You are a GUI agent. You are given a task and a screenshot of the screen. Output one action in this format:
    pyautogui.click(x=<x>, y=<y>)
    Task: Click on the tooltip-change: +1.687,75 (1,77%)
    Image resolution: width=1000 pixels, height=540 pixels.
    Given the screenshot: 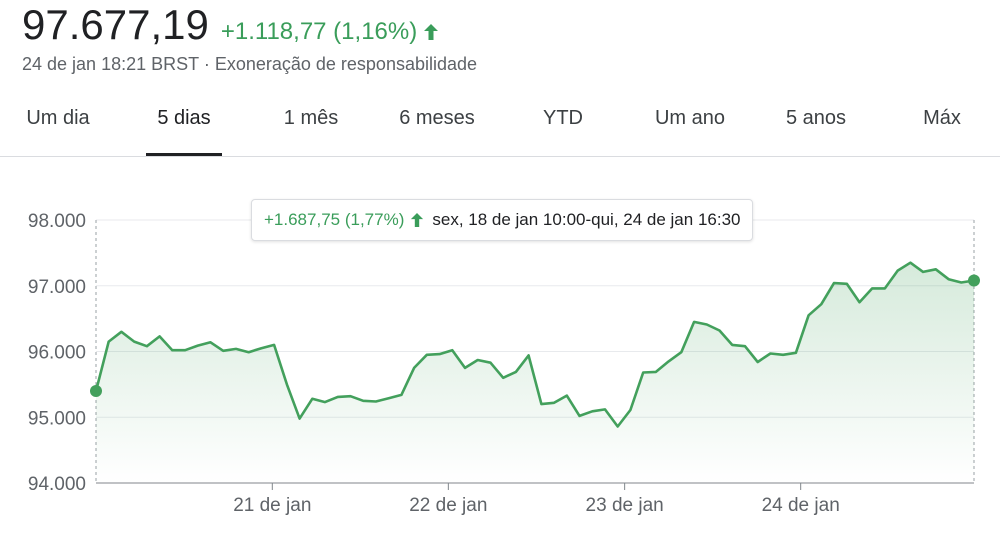 What is the action you would take?
    pyautogui.click(x=348, y=220)
    